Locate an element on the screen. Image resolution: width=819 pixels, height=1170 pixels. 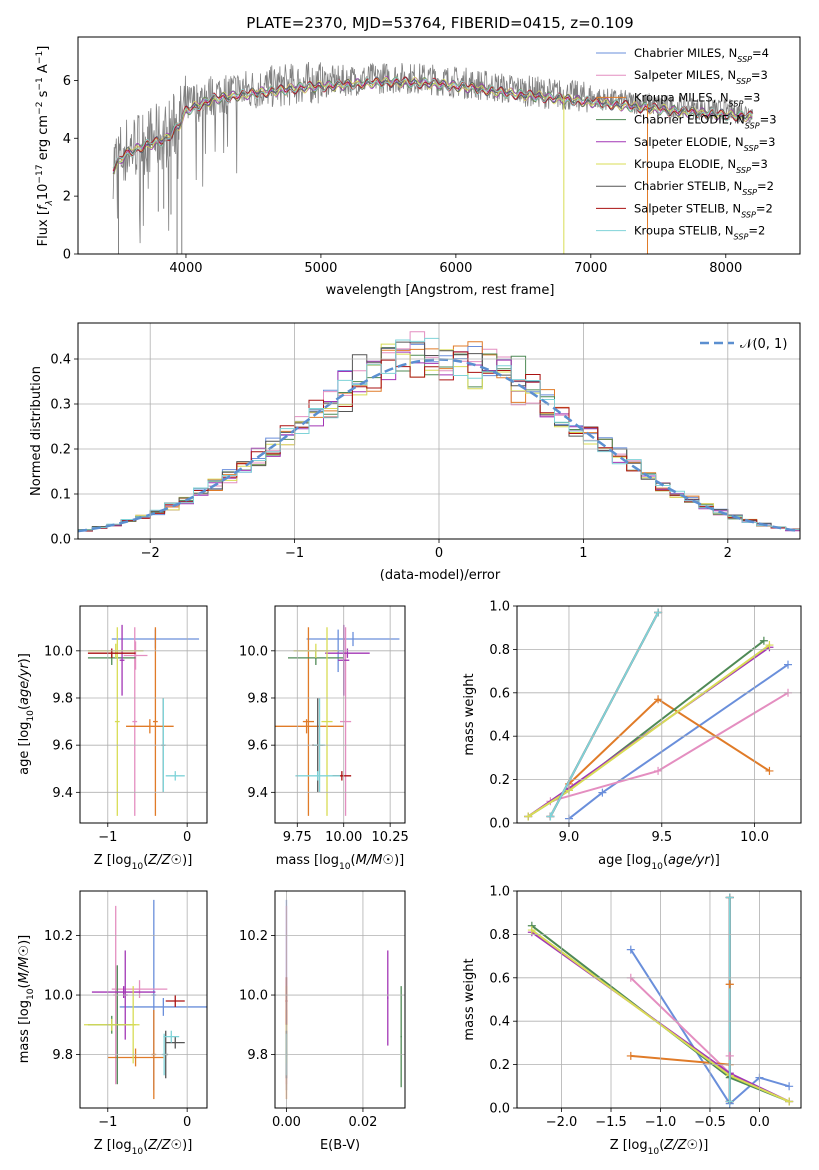
legend-entry: Chabrier STELIB, NSSP=2 is located at coordinates (704, 188).